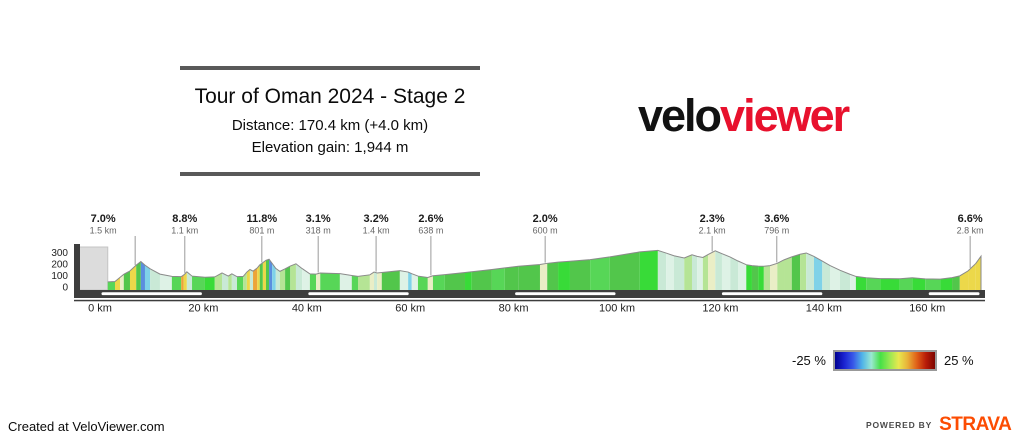 Image resolution: width=1024 pixels, height=440 pixels. Describe the element at coordinates (59, 253) in the screenshot. I see `y-tick-label: 300` at that location.